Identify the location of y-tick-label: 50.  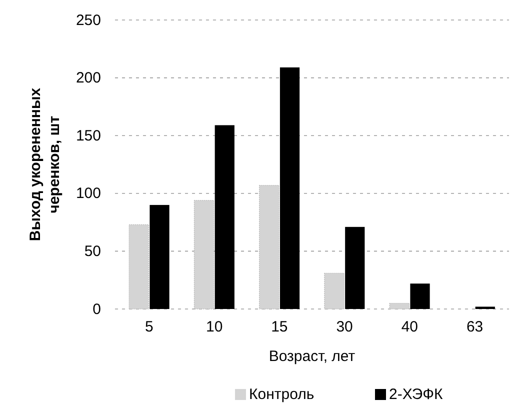
(92, 251).